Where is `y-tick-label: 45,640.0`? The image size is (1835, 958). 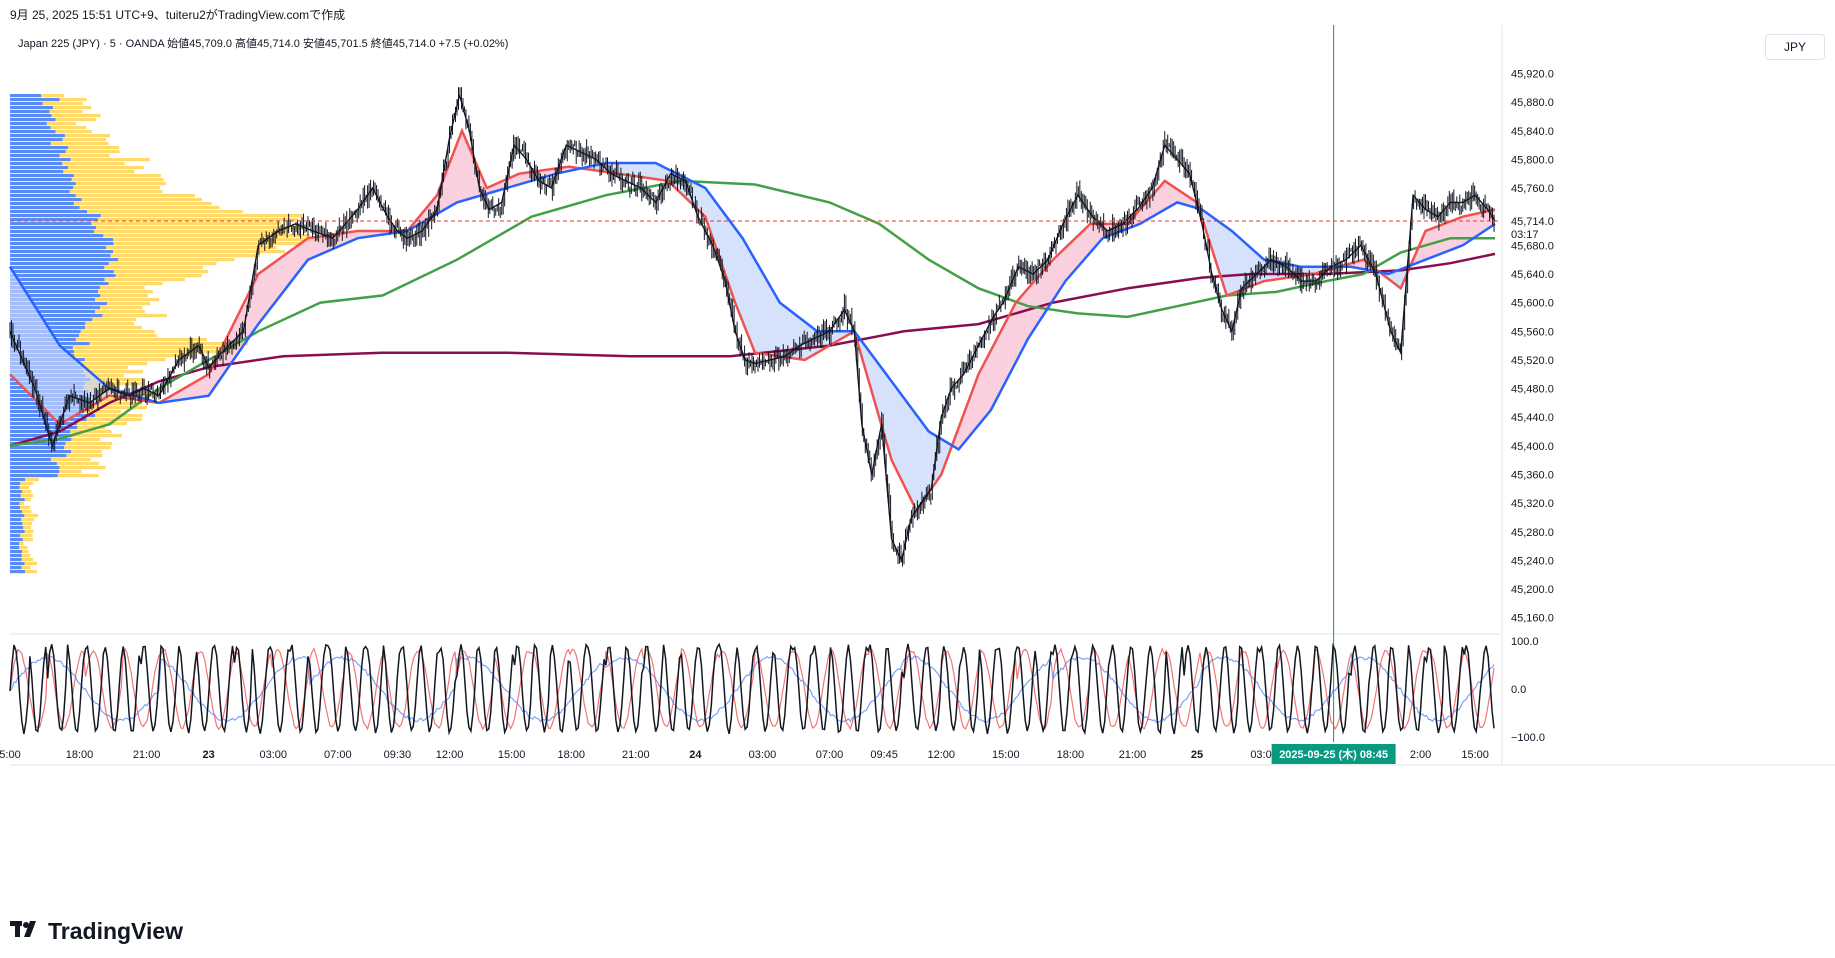 y-tick-label: 45,640.0 is located at coordinates (1532, 275).